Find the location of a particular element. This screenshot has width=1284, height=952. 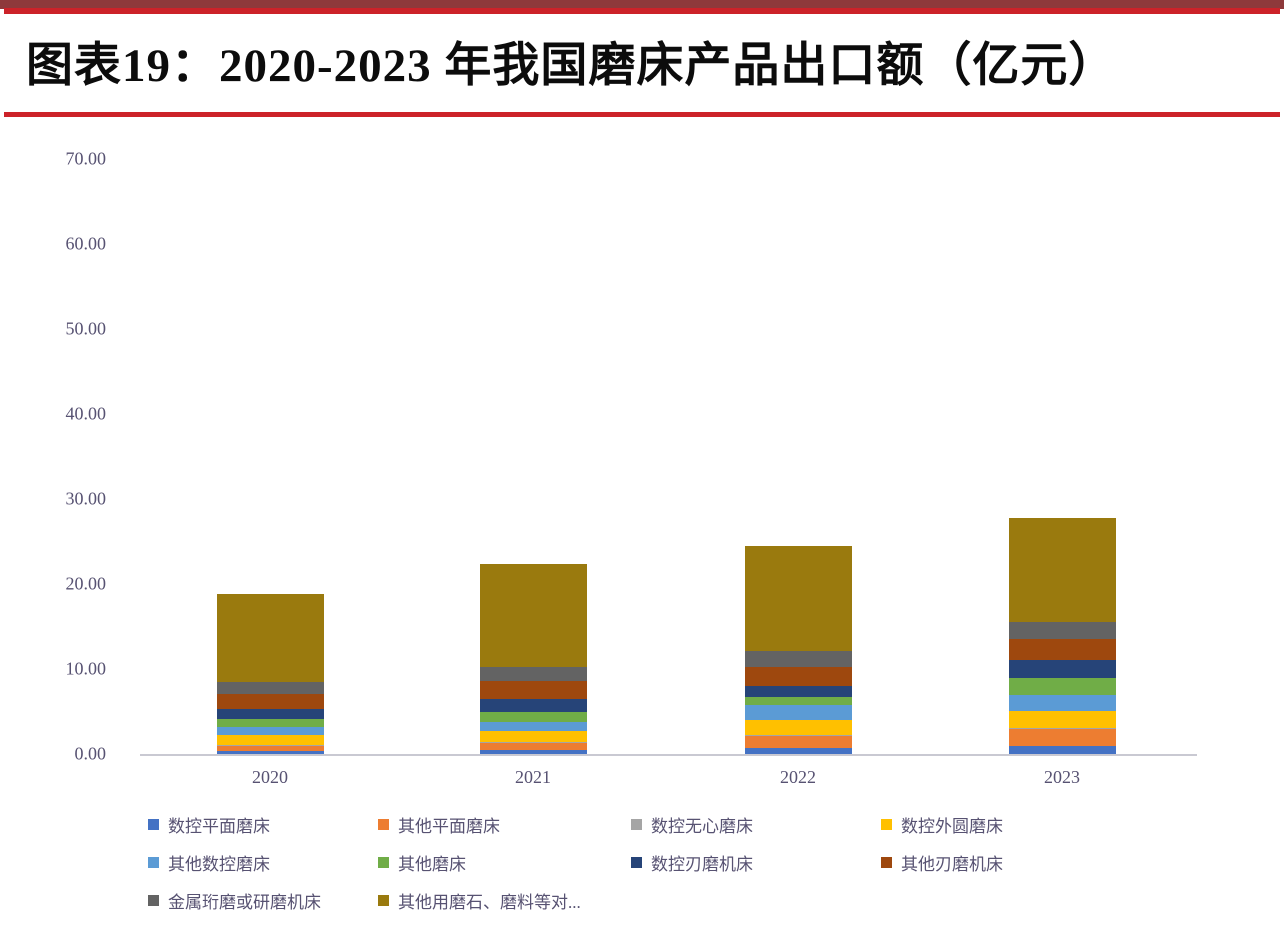

x-axis-line is located at coordinates (668, 755).